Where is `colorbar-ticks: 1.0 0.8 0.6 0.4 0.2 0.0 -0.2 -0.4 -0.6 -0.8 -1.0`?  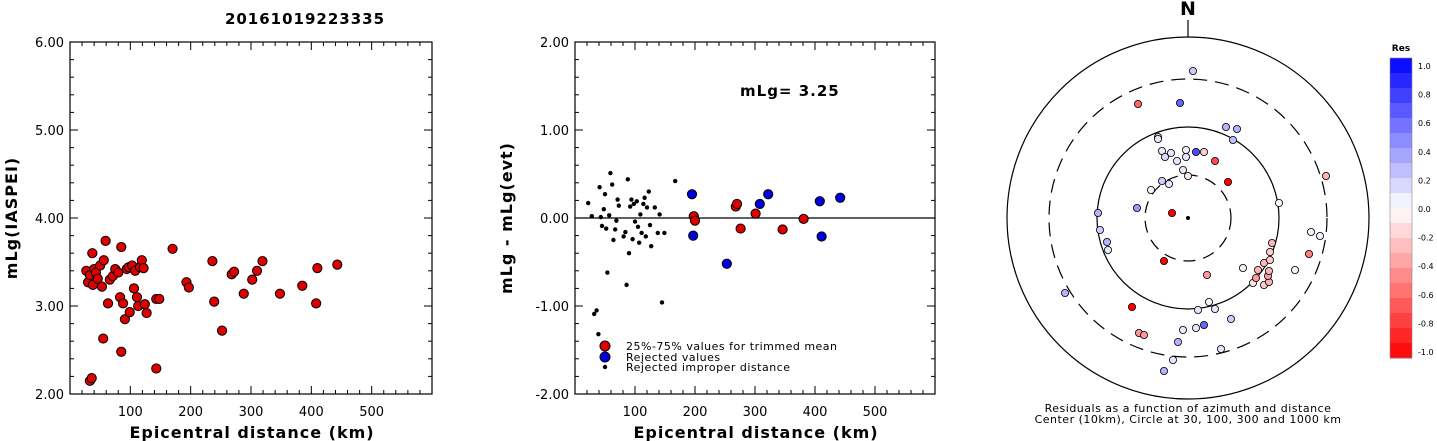 colorbar-ticks: 1.0 0.8 0.6 0.4 0.2 0.0 -0.2 -0.4 -0.6 -0.8 -1.0 is located at coordinates (1426, 209).